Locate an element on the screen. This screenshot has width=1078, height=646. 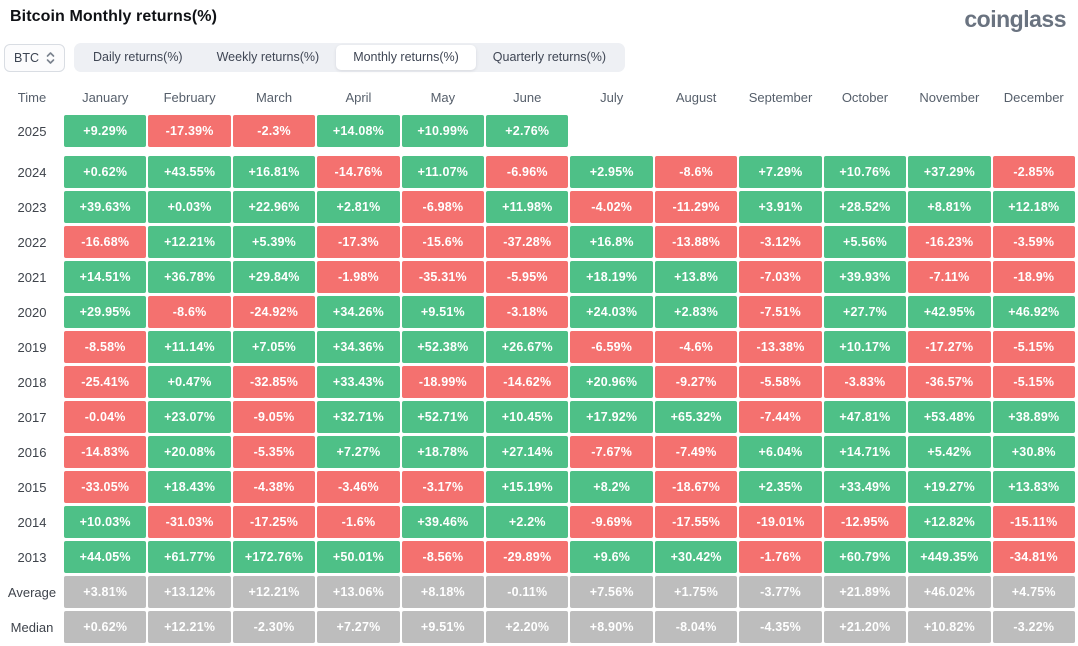
return-cell-2024-june: -6.96% is located at coordinates (527, 172).